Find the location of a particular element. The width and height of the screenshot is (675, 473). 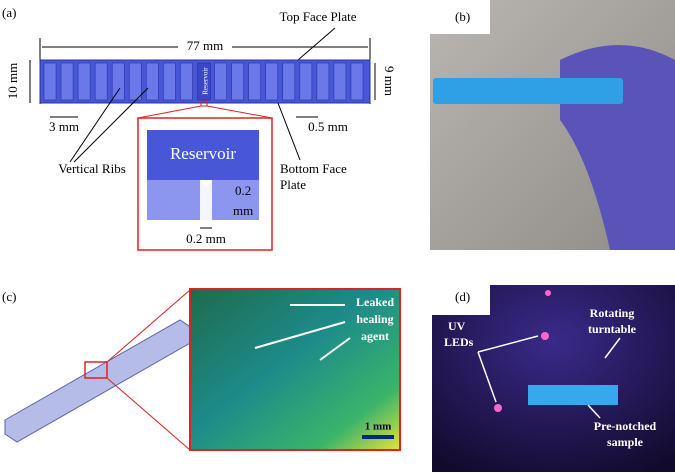

panel-label: (a) is located at coordinates (9, 12).